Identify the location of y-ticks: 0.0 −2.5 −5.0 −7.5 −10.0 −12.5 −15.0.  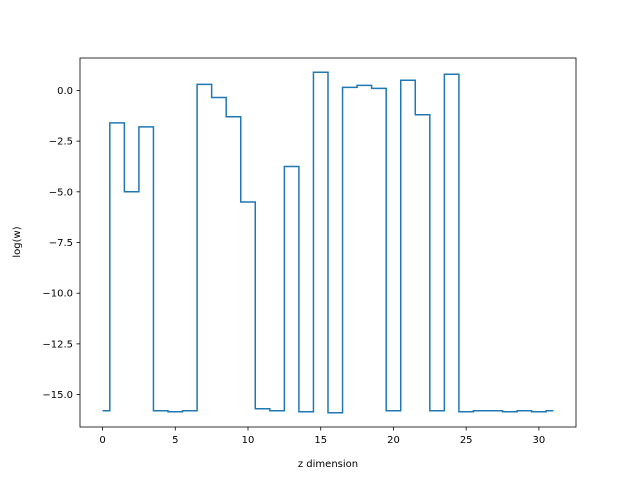
(61, 243).